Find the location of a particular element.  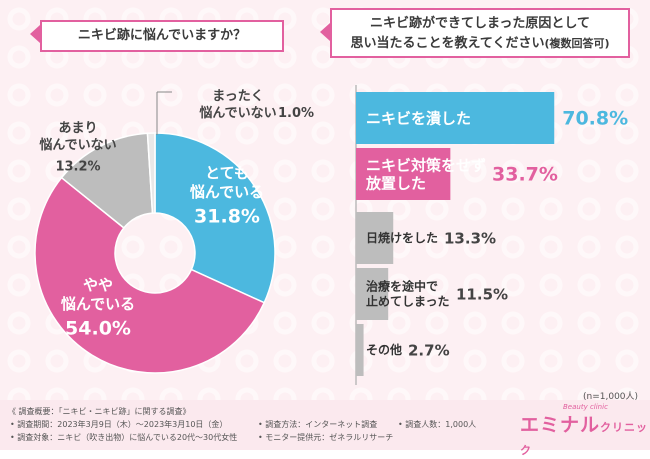

bar-title-suffix: (複数回答可) is located at coordinates (577, 43).